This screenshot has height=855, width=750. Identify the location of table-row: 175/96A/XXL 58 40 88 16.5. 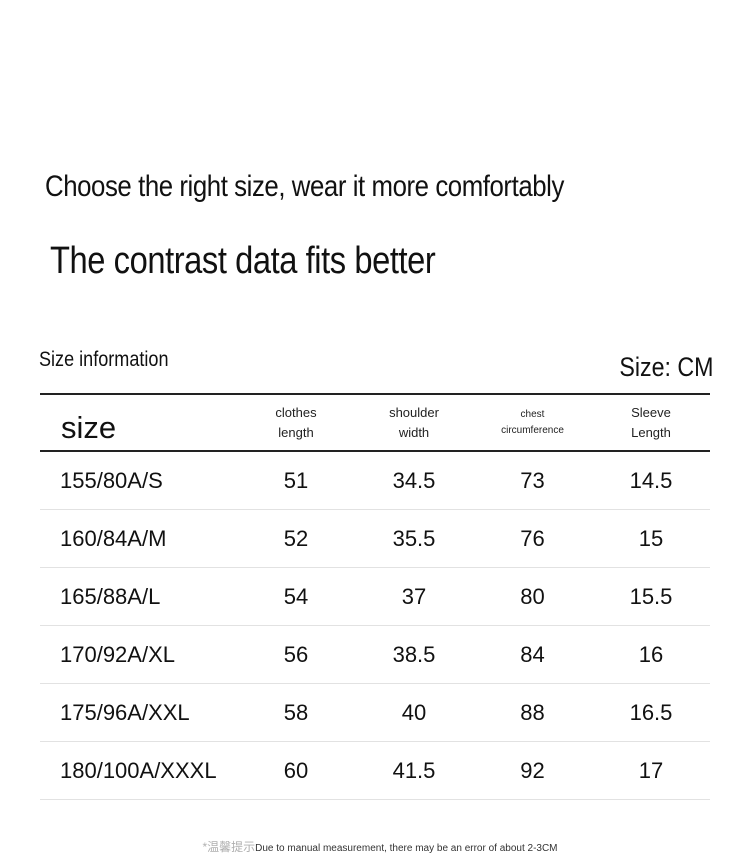
(375, 713).